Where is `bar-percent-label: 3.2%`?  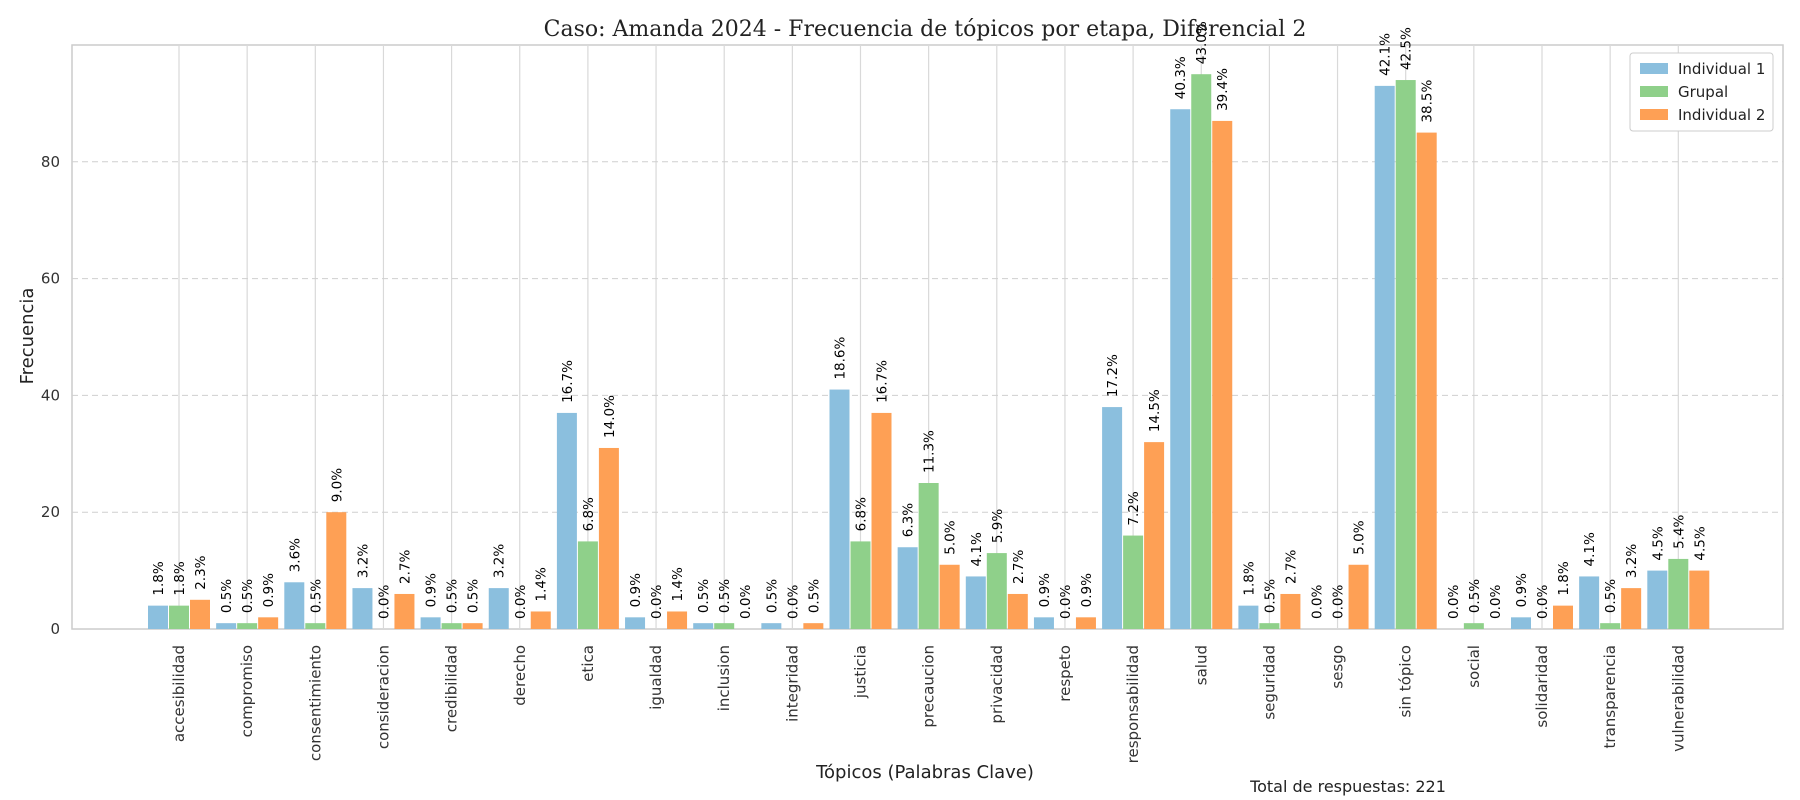
bar-percent-label: 3.2% is located at coordinates (500, 561).